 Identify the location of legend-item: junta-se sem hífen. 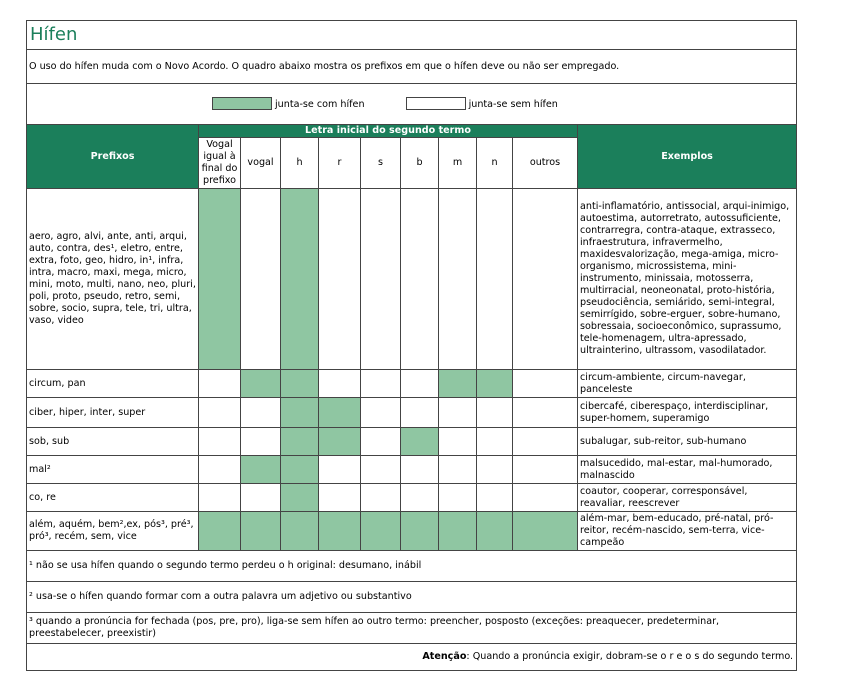
(481, 104).